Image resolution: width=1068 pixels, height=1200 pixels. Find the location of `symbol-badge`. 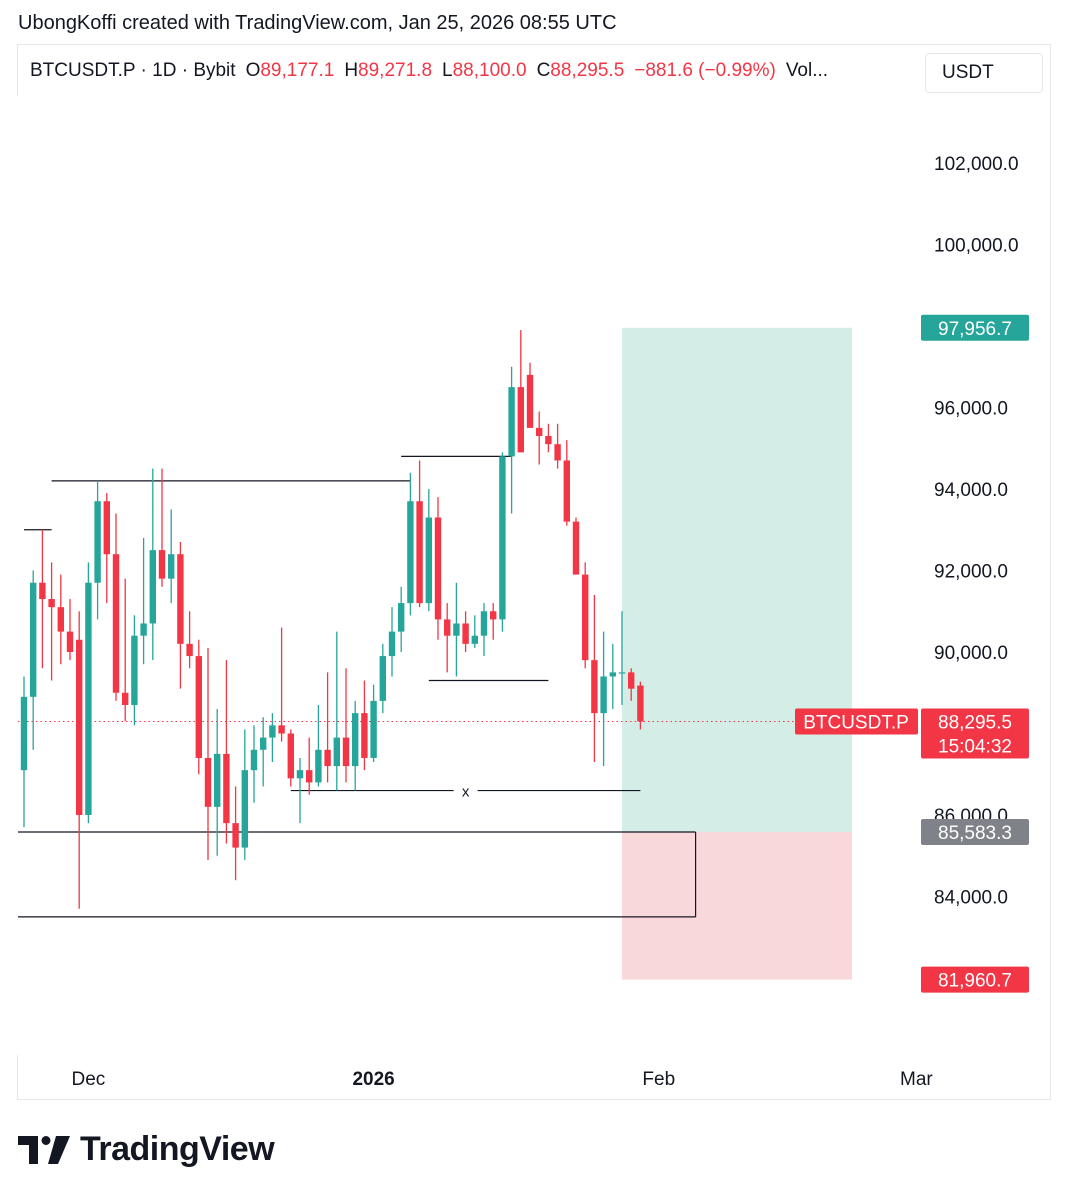

symbol-badge is located at coordinates (856, 721).